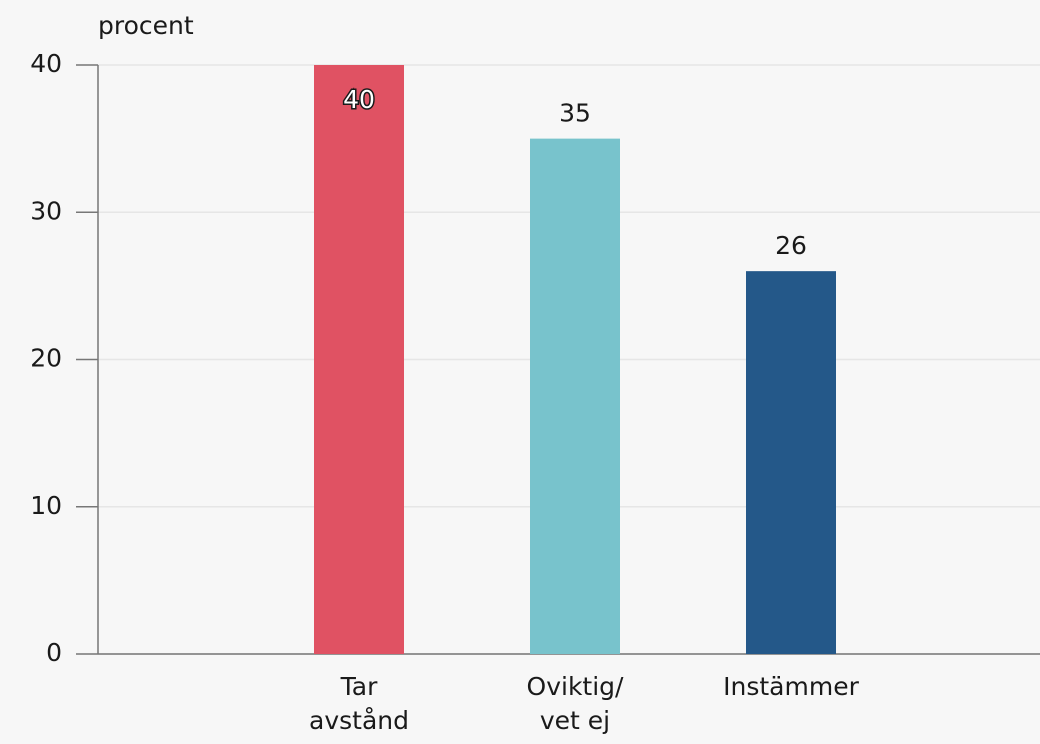 Image resolution: width=1040 pixels, height=744 pixels. What do you see at coordinates (359, 703) in the screenshot?
I see `x-tick-label: Tar avstånd` at bounding box center [359, 703].